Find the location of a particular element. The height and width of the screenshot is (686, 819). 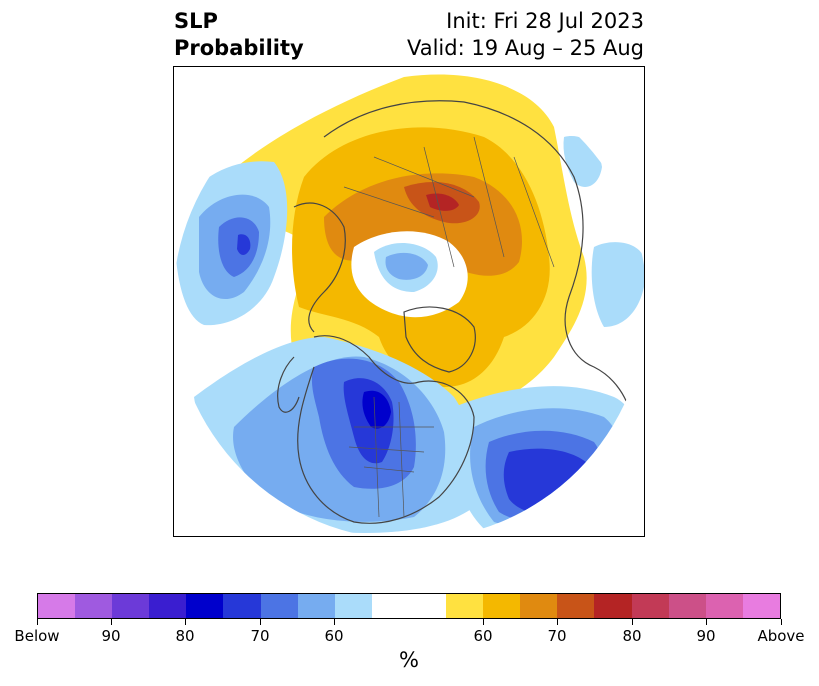

title-variable: SLP is located at coordinates (196, 21).